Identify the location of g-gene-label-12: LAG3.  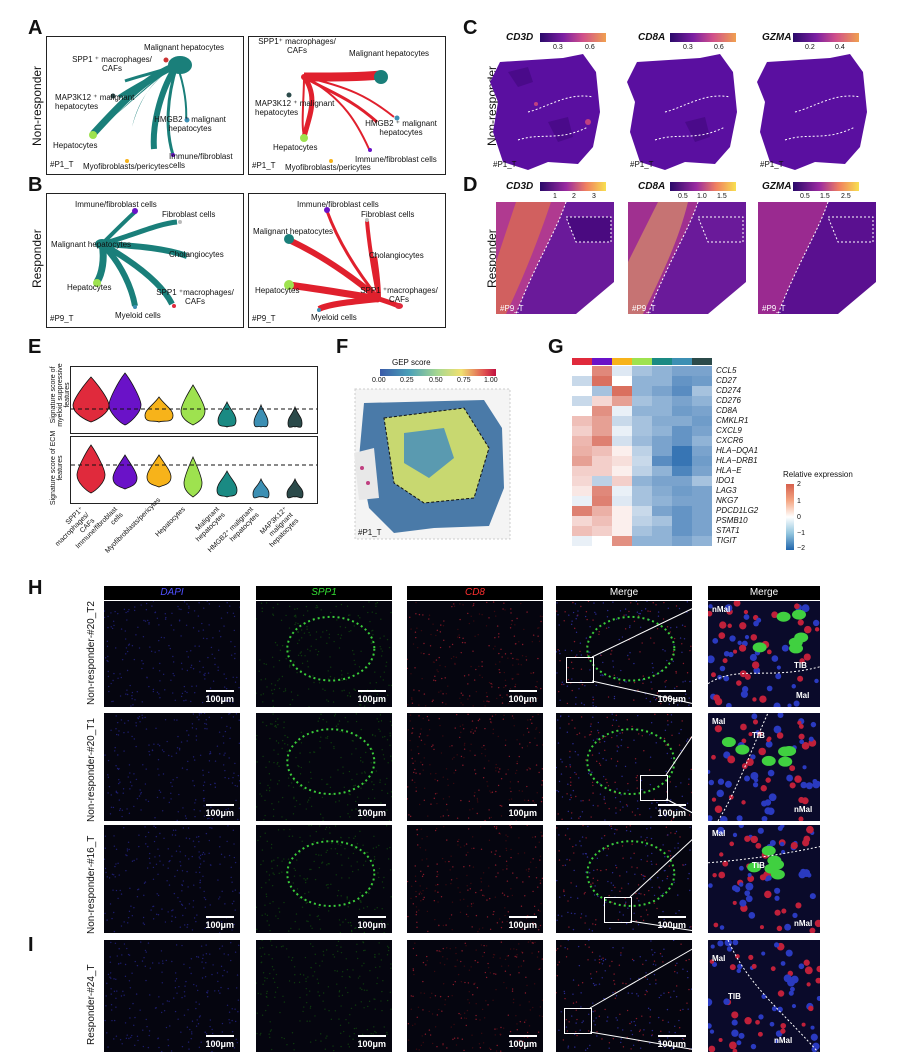
(726, 490).